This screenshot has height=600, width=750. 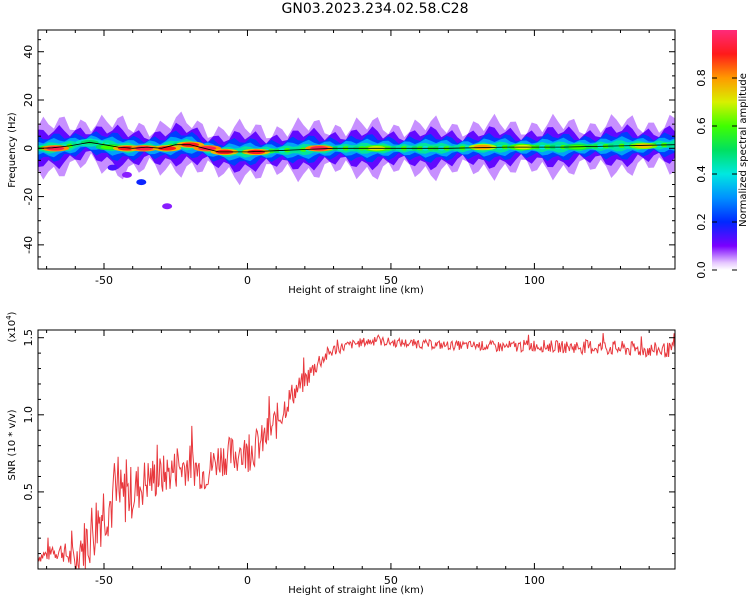 What do you see at coordinates (104, 280) in the screenshot?
I see `spectrogram-x-tick-label: -50` at bounding box center [104, 280].